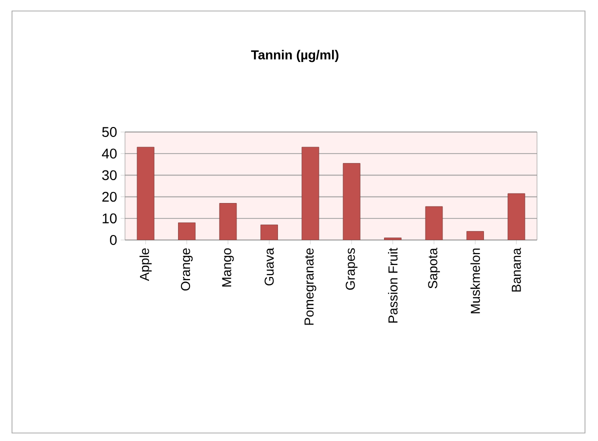  Describe the element at coordinates (109, 197) in the screenshot. I see `y-tick-label: 20` at that location.